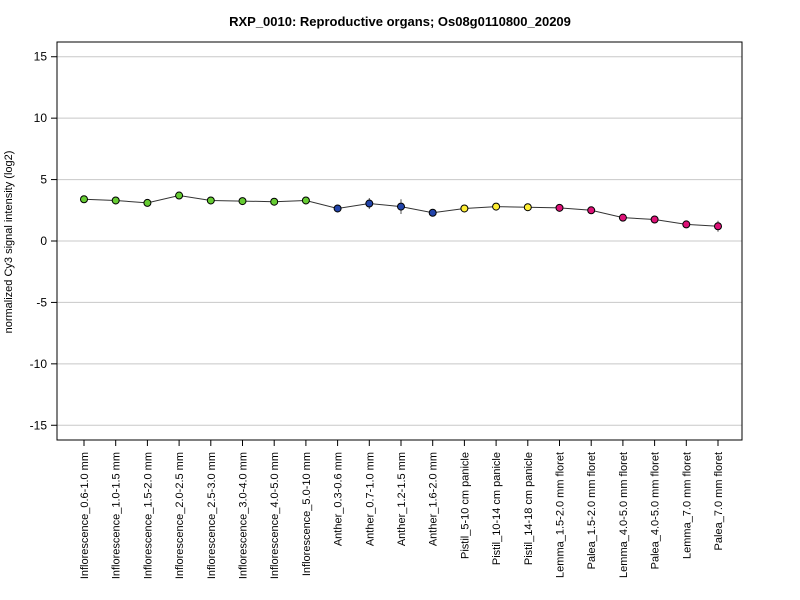  What do you see at coordinates (339, 499) in the screenshot?
I see `x-tick-label: Anther_0.3-0.6 mm` at bounding box center [339, 499].